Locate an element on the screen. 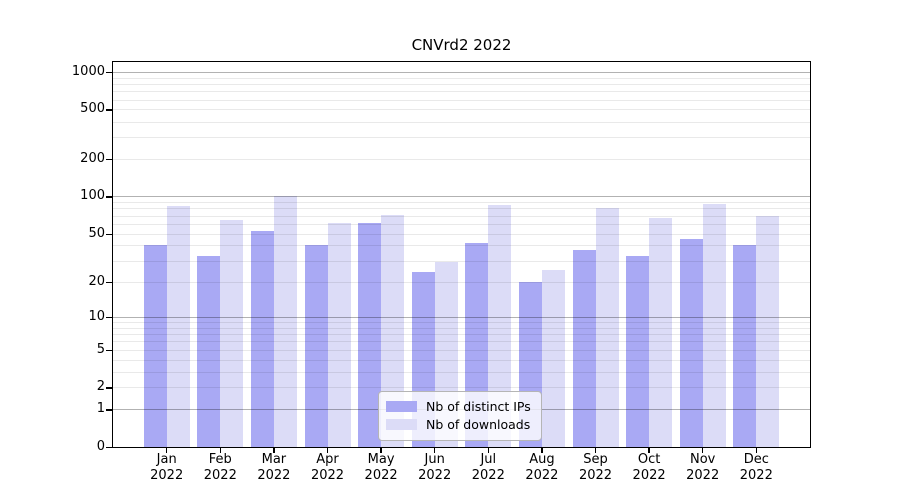  x-tick-mark-oct is located at coordinates (649, 450).